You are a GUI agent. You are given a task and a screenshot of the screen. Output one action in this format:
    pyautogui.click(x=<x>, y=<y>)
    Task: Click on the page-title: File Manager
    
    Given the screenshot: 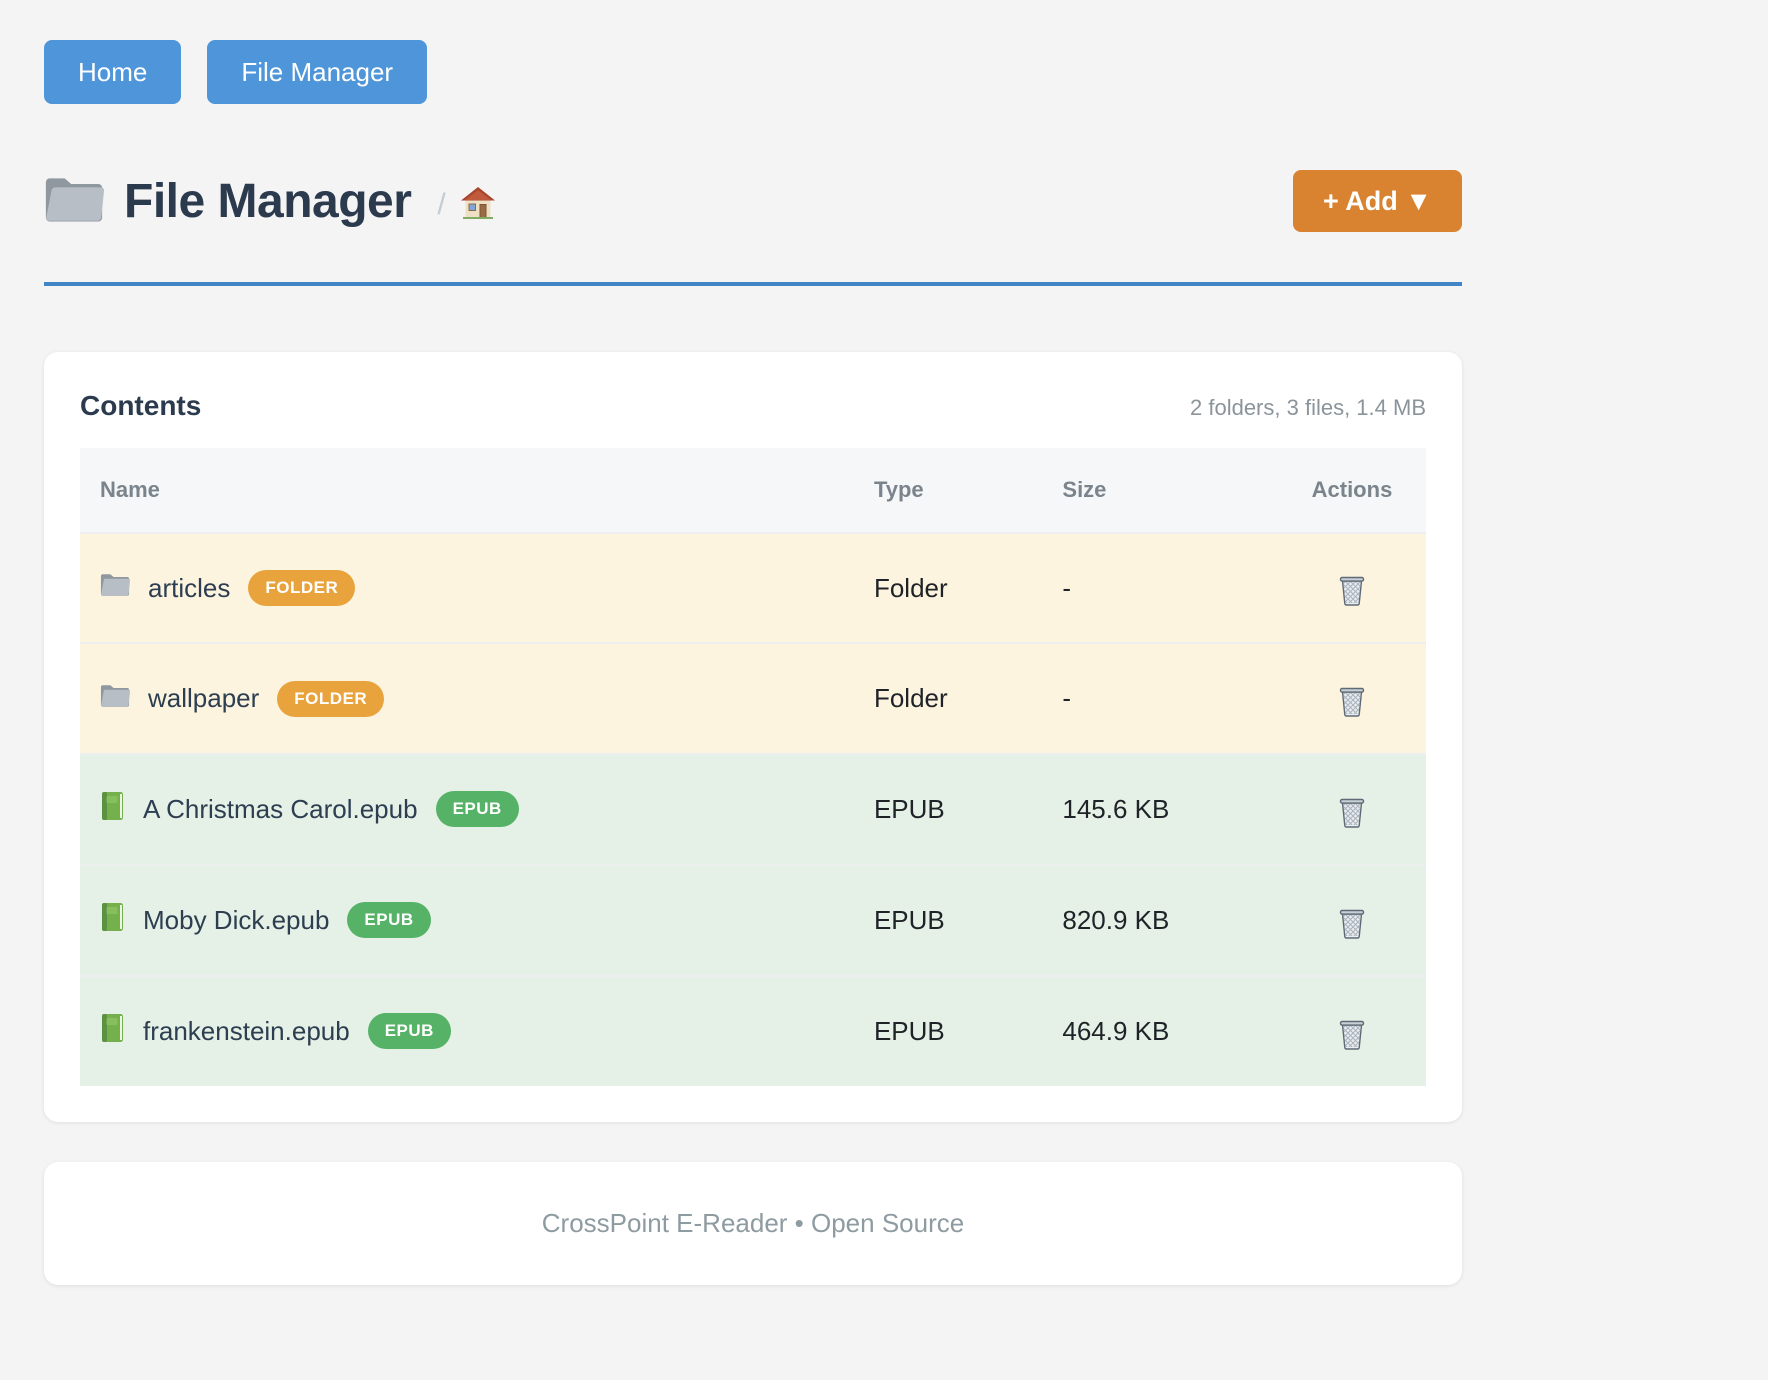 What is the action you would take?
    pyautogui.click(x=268, y=201)
    